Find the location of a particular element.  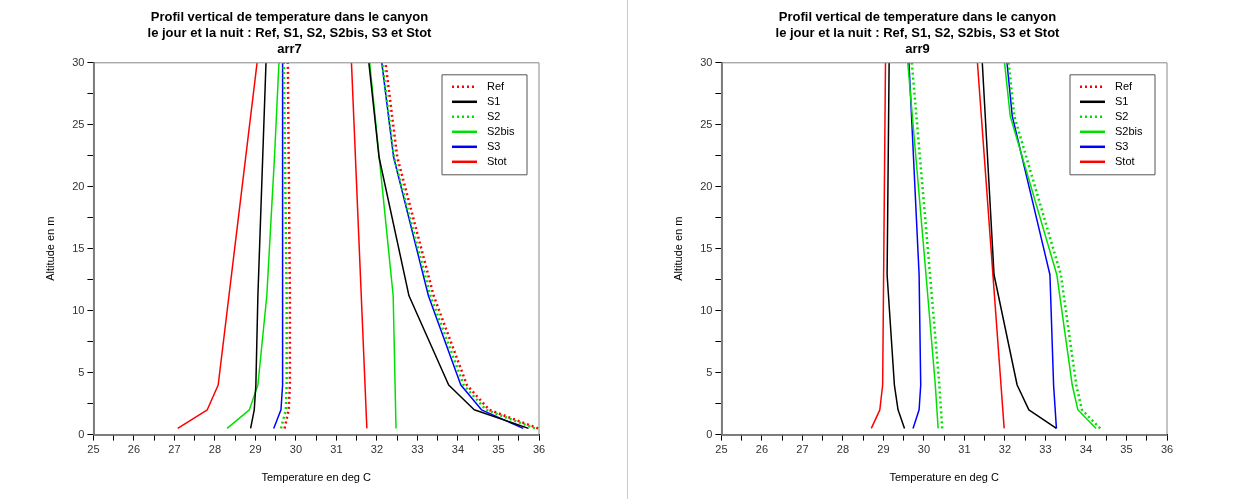

chart-subtitle: arr9 is located at coordinates (917, 48).